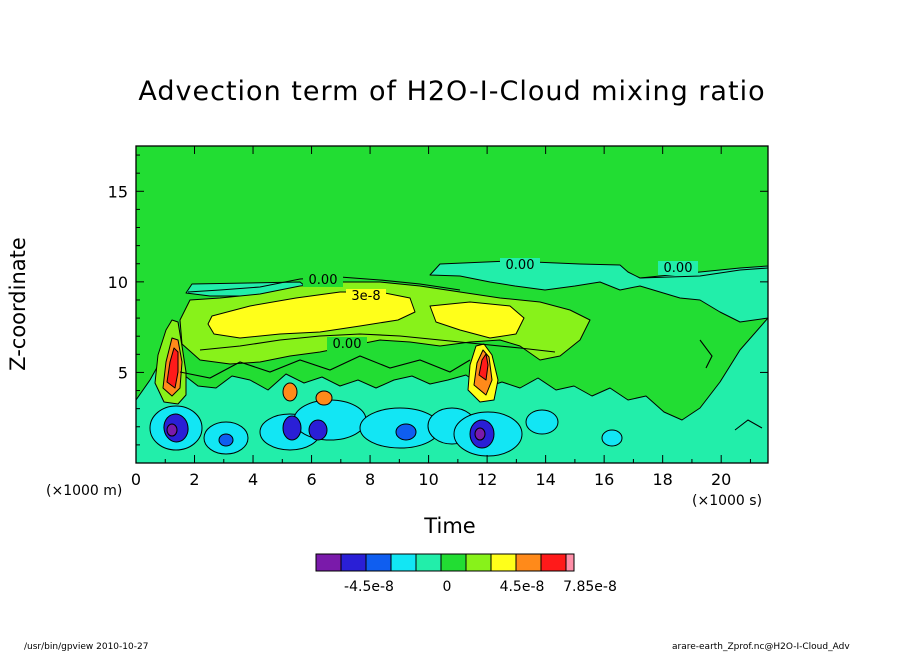  What do you see at coordinates (604, 479) in the screenshot?
I see `x-tick-label: 16` at bounding box center [604, 479].